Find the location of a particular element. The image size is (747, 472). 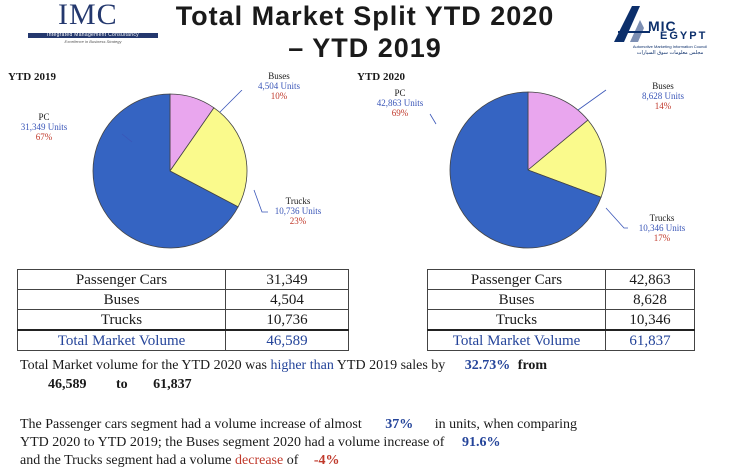

summary-growth-percent: 32.73% is located at coordinates (487, 365).